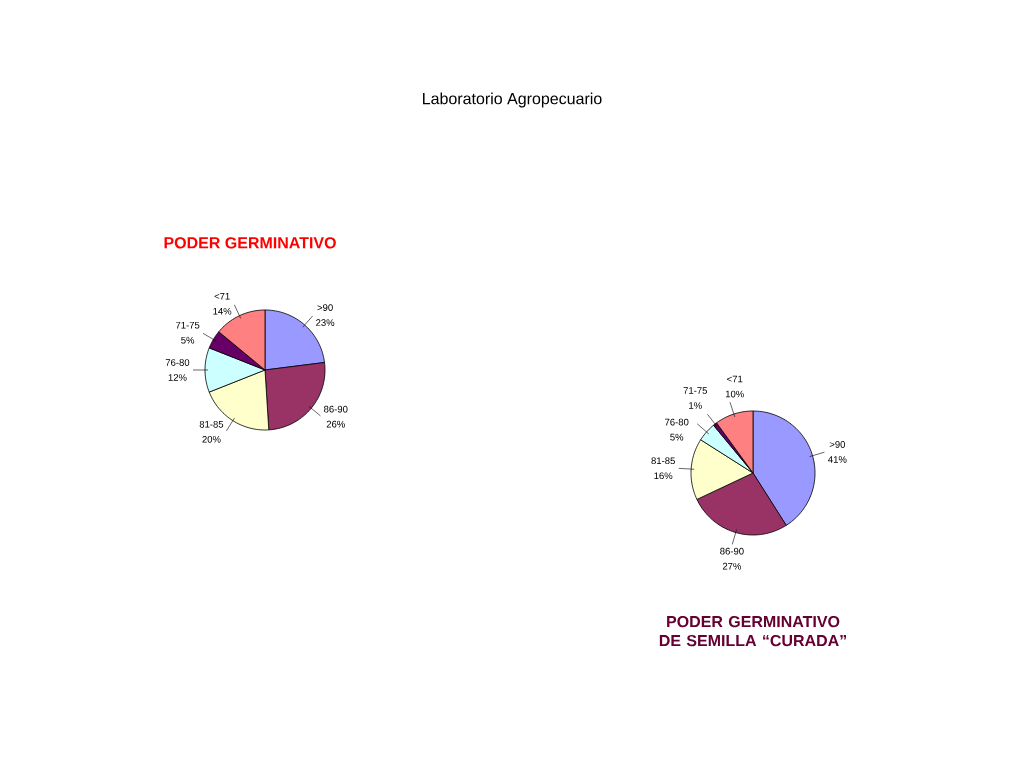 This screenshot has width=1024, height=768. What do you see at coordinates (512, 100) in the screenshot?
I see `text: Laboratorio Agropecuario` at bounding box center [512, 100].